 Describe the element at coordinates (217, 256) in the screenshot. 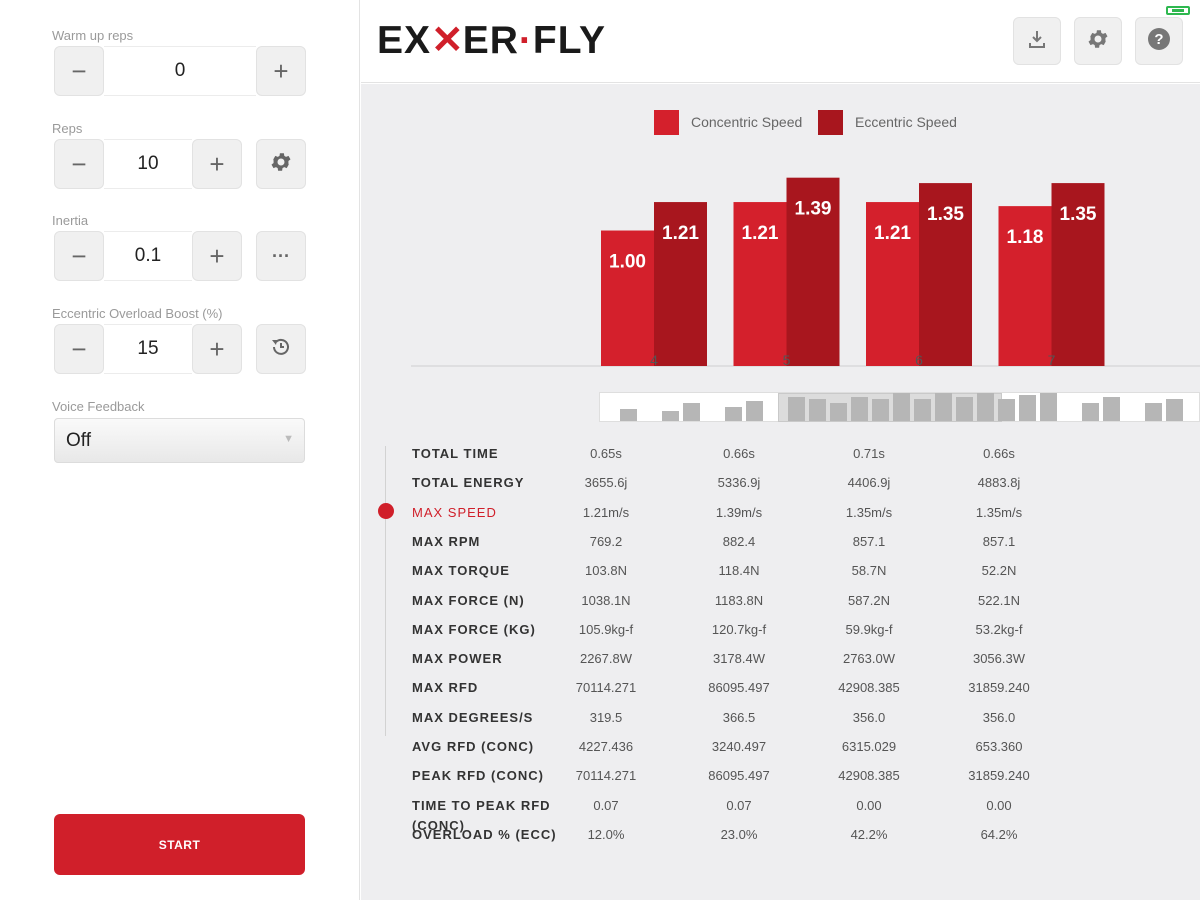

I see `inertia-plus-button: +` at that location.